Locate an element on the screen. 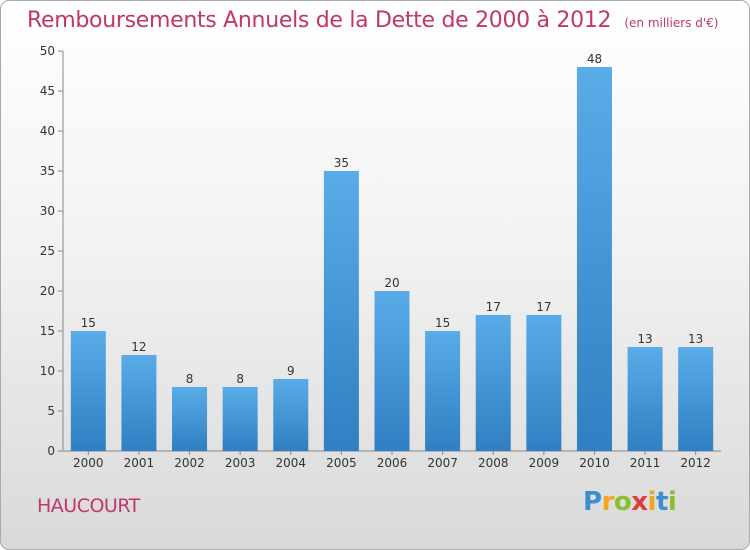 Image resolution: width=750 pixels, height=550 pixels. x-tick-label: 2010 is located at coordinates (594, 463).